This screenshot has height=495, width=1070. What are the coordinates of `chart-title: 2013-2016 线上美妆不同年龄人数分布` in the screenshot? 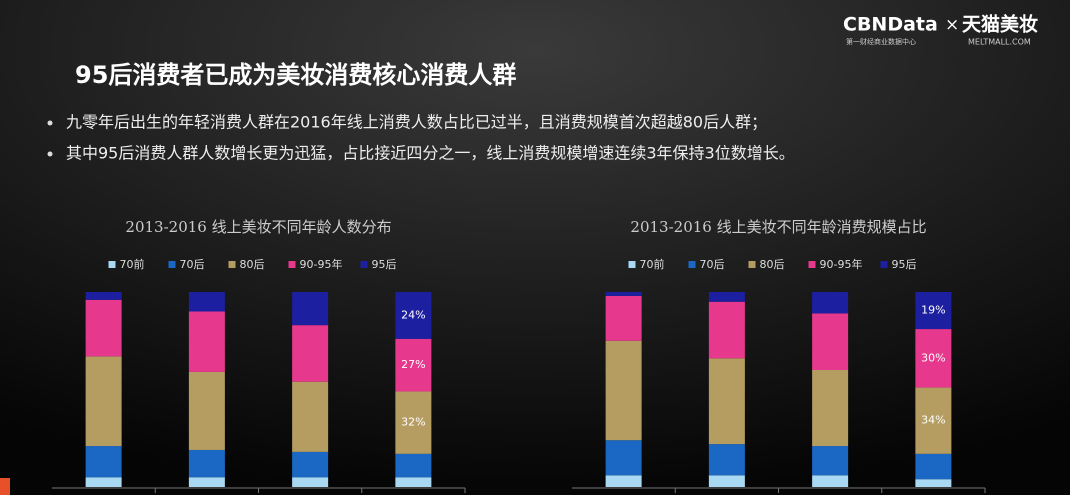 It's located at (258, 227).